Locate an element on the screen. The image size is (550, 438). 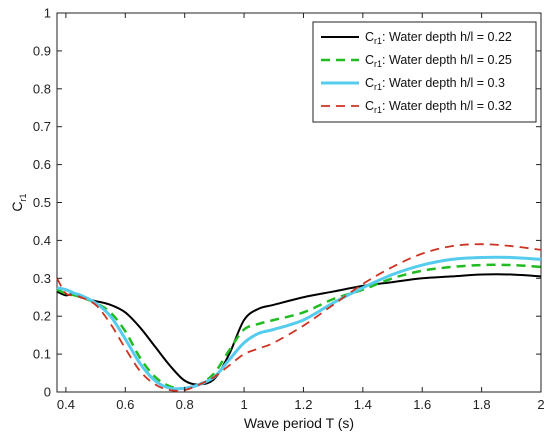
legend-entry-label: Cr1: Water depth h/l = 0.25 is located at coordinates (438, 61).